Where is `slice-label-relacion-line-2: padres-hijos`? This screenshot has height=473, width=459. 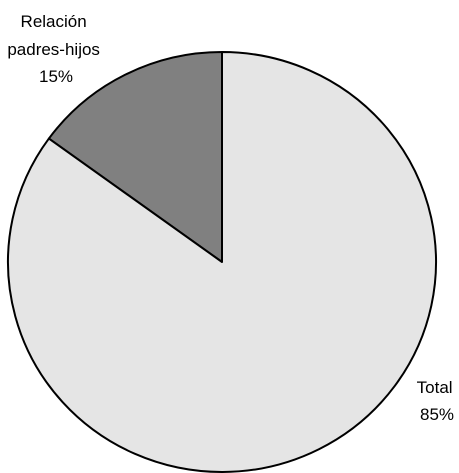
slice-label-relacion-line-2: padres-hijos is located at coordinates (53, 49).